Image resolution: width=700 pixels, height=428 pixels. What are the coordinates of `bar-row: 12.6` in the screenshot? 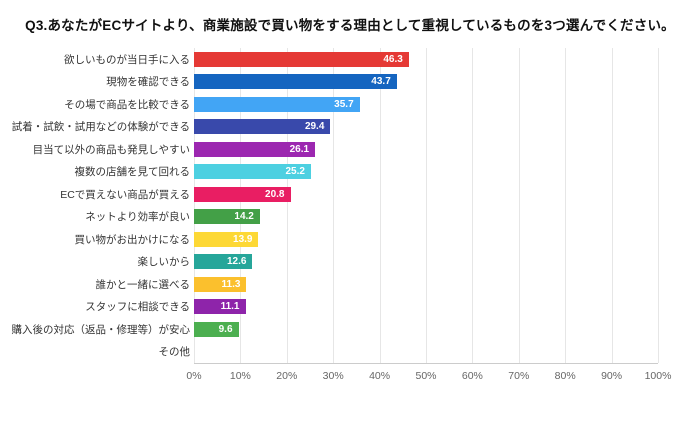 It's located at (426, 262).